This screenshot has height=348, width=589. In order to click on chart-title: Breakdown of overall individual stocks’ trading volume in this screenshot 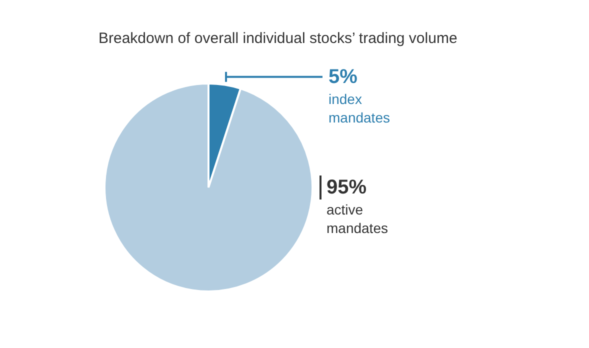, I will do `click(278, 38)`.